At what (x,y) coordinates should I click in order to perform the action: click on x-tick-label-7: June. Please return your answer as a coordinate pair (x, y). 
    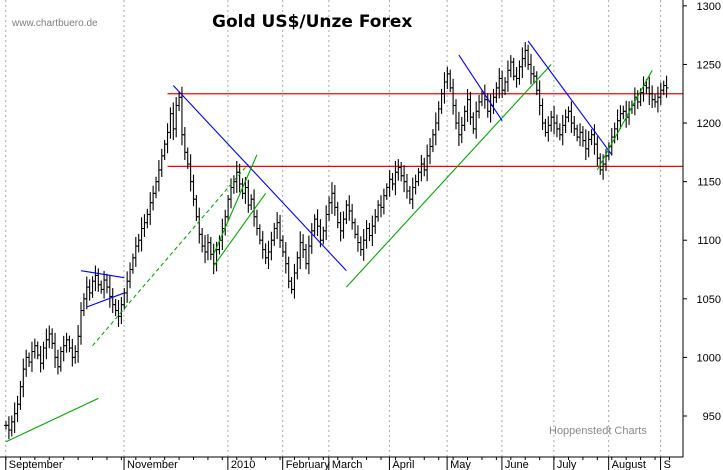
    Looking at the image, I should click on (517, 464).